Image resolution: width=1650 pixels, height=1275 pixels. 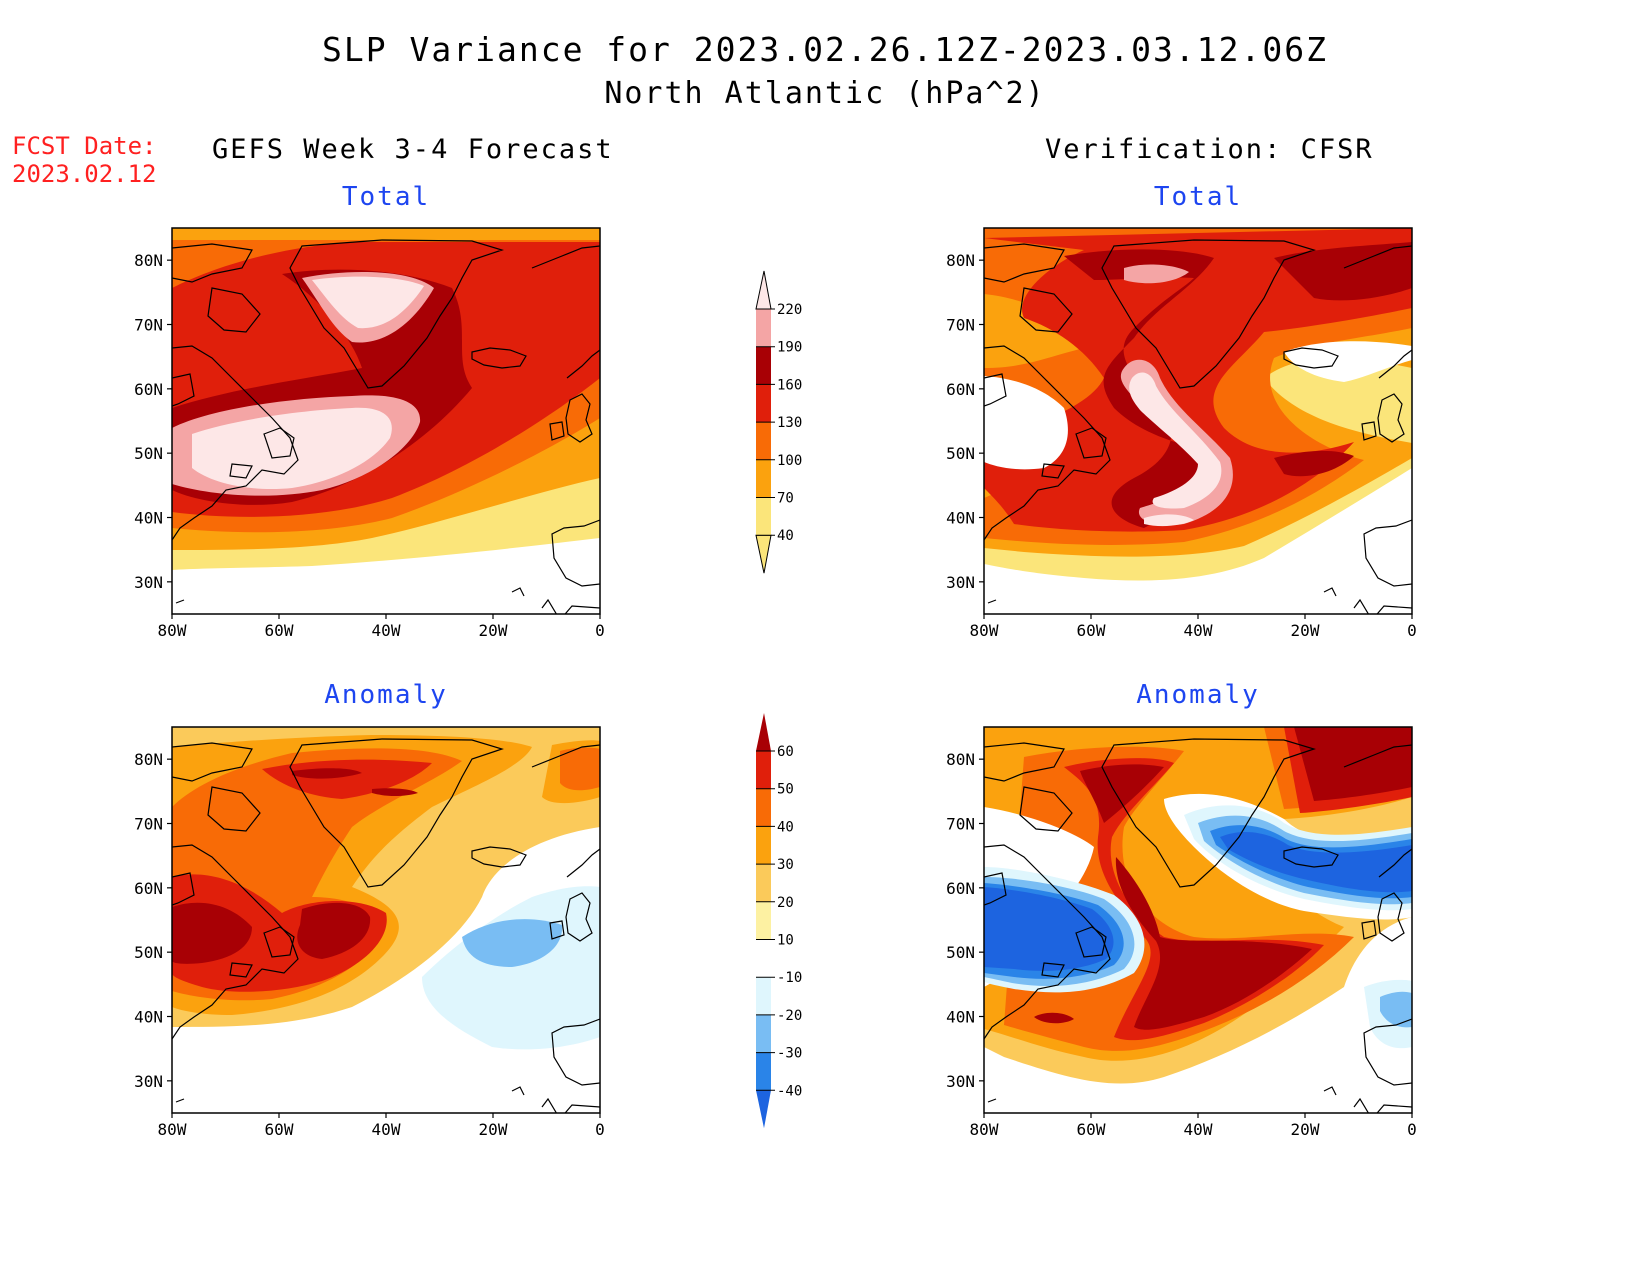 What do you see at coordinates (1198, 197) in the screenshot?
I see `verification-total-title: Total` at bounding box center [1198, 197].